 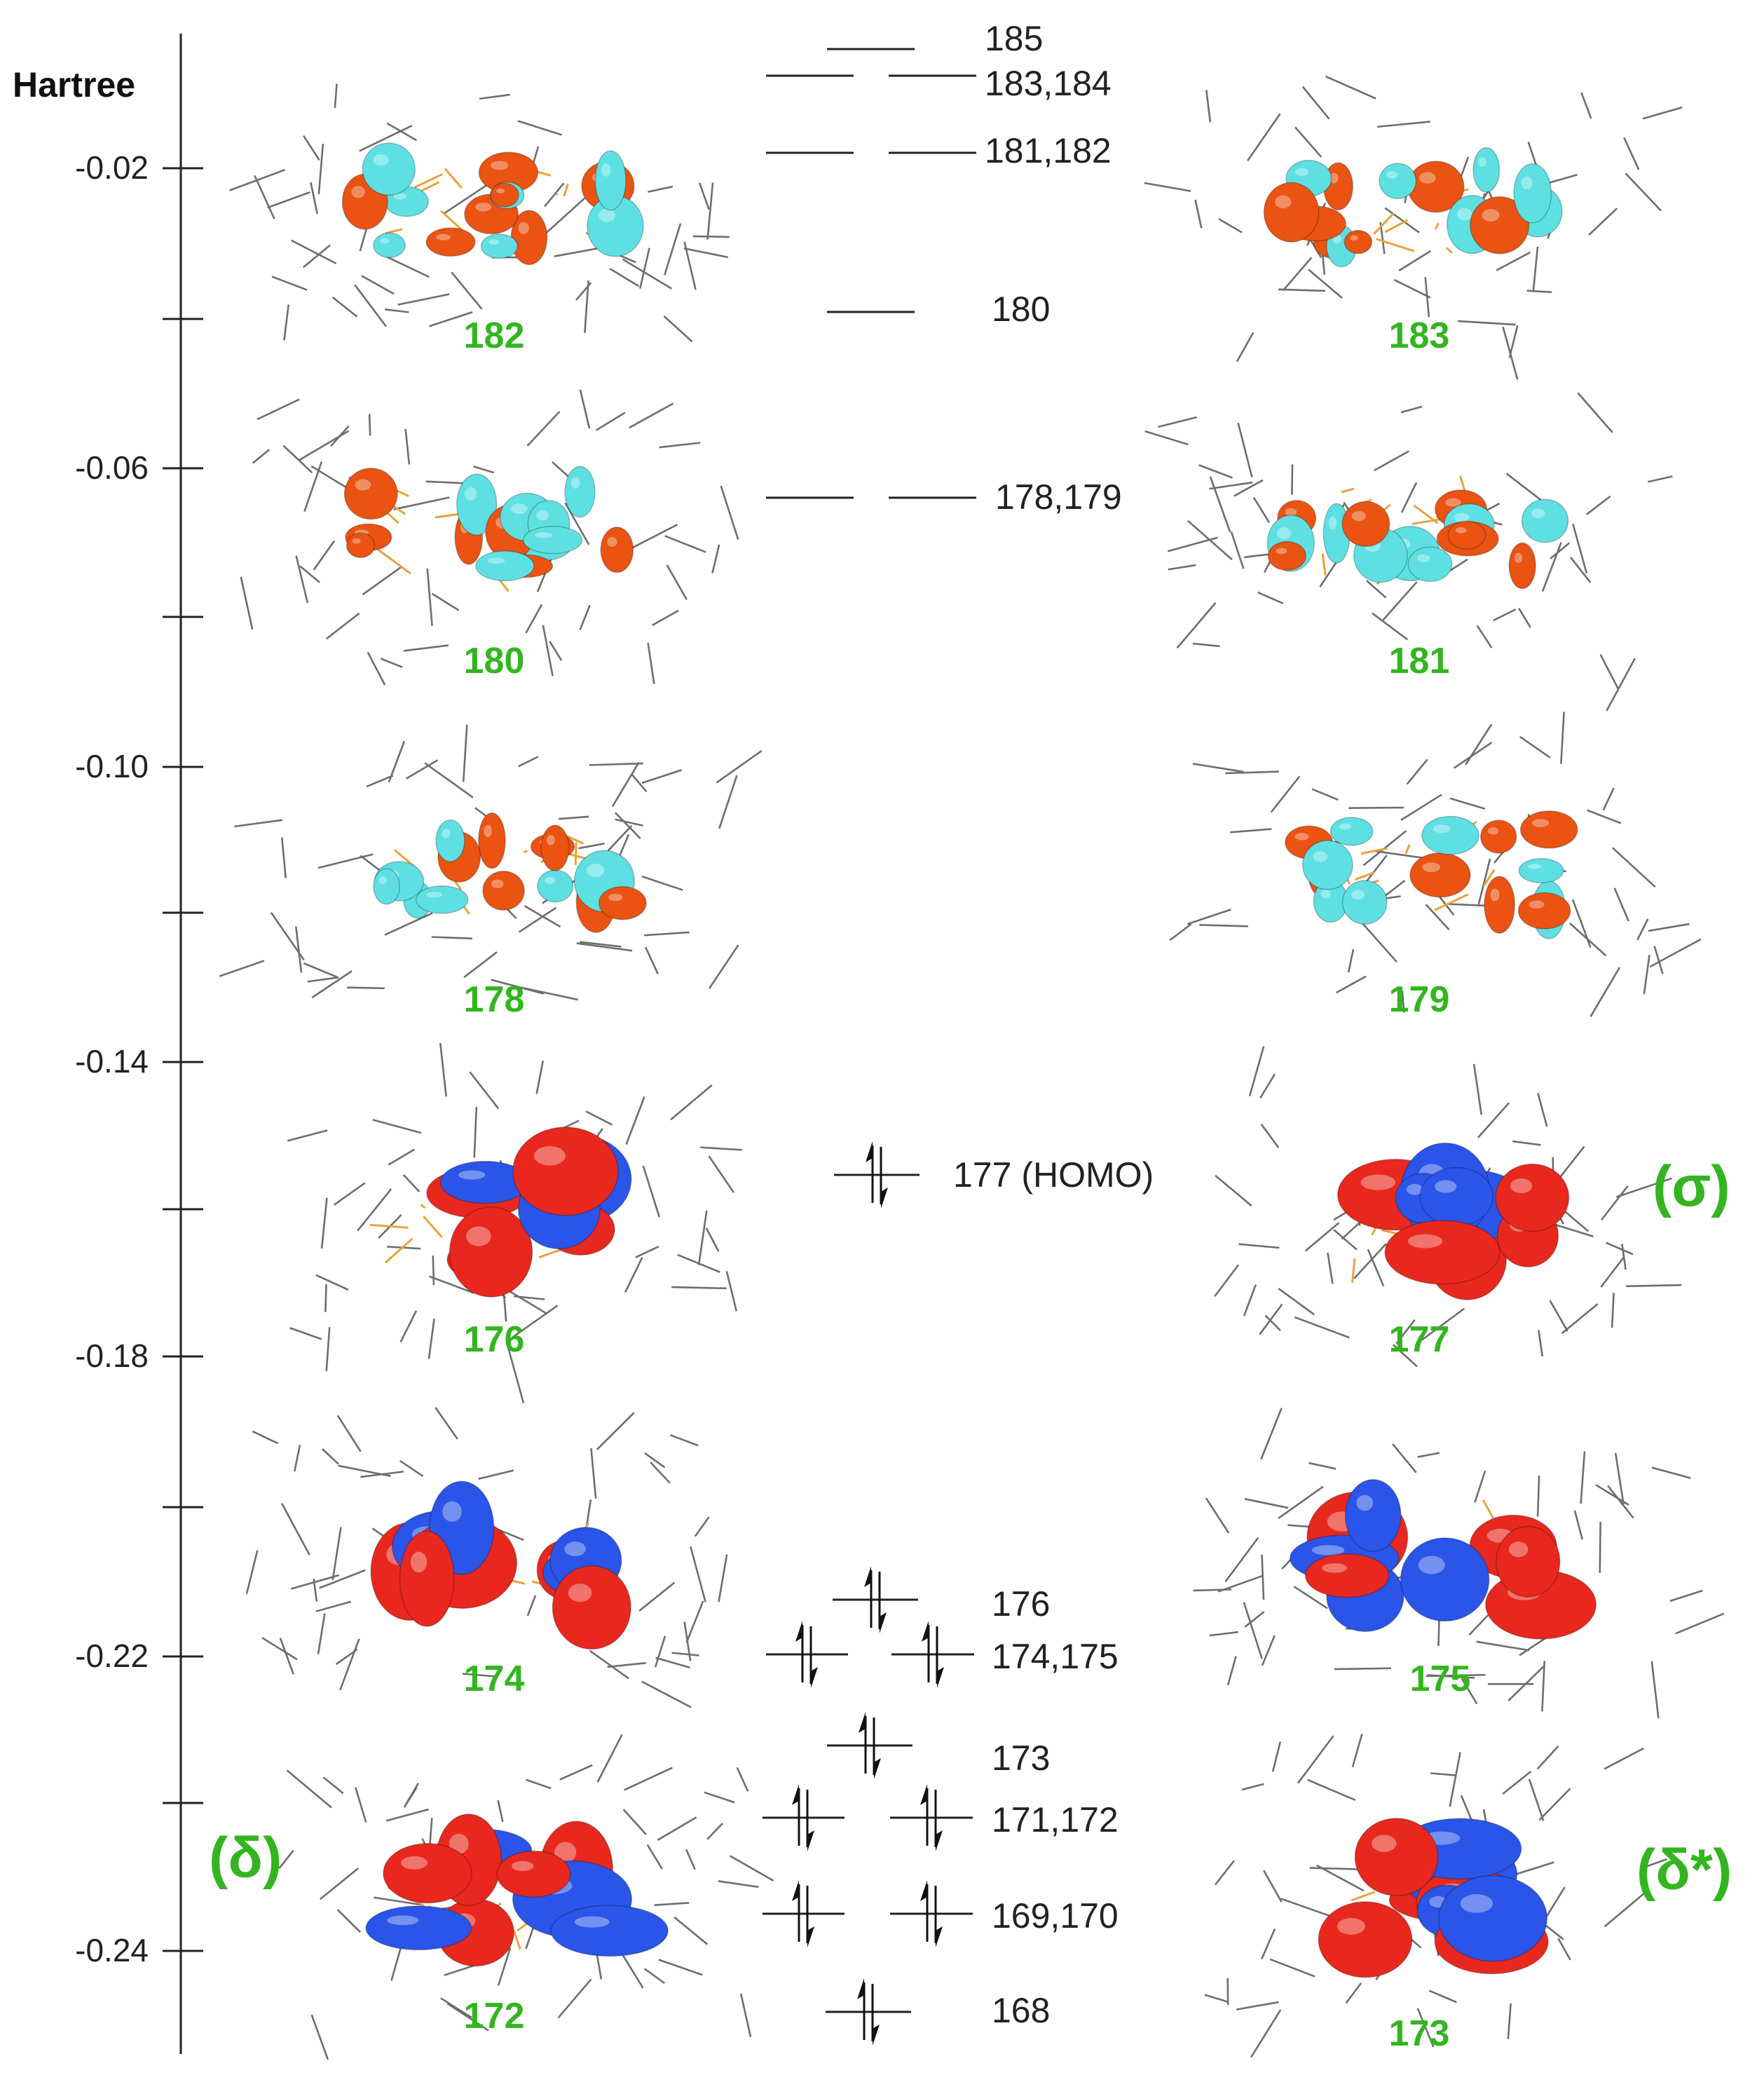 I want to click on level-label: 171,172, so click(x=1055, y=1819).